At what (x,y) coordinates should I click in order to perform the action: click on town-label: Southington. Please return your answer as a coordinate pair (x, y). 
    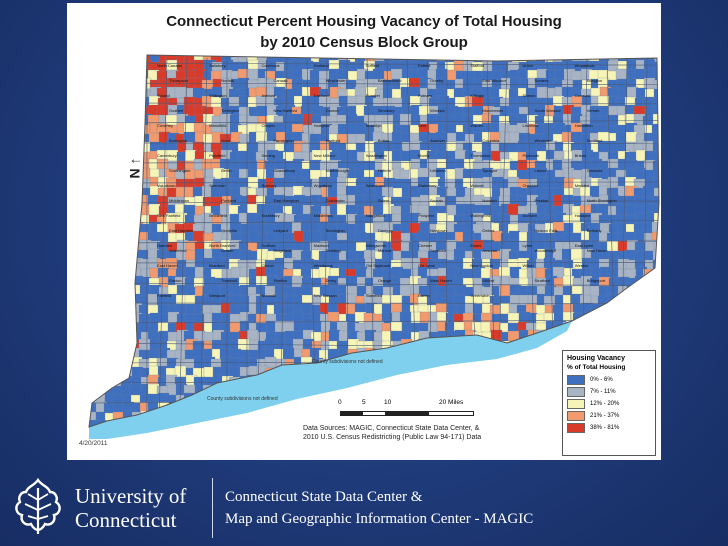
    Looking at the image, I should click on (180, 170).